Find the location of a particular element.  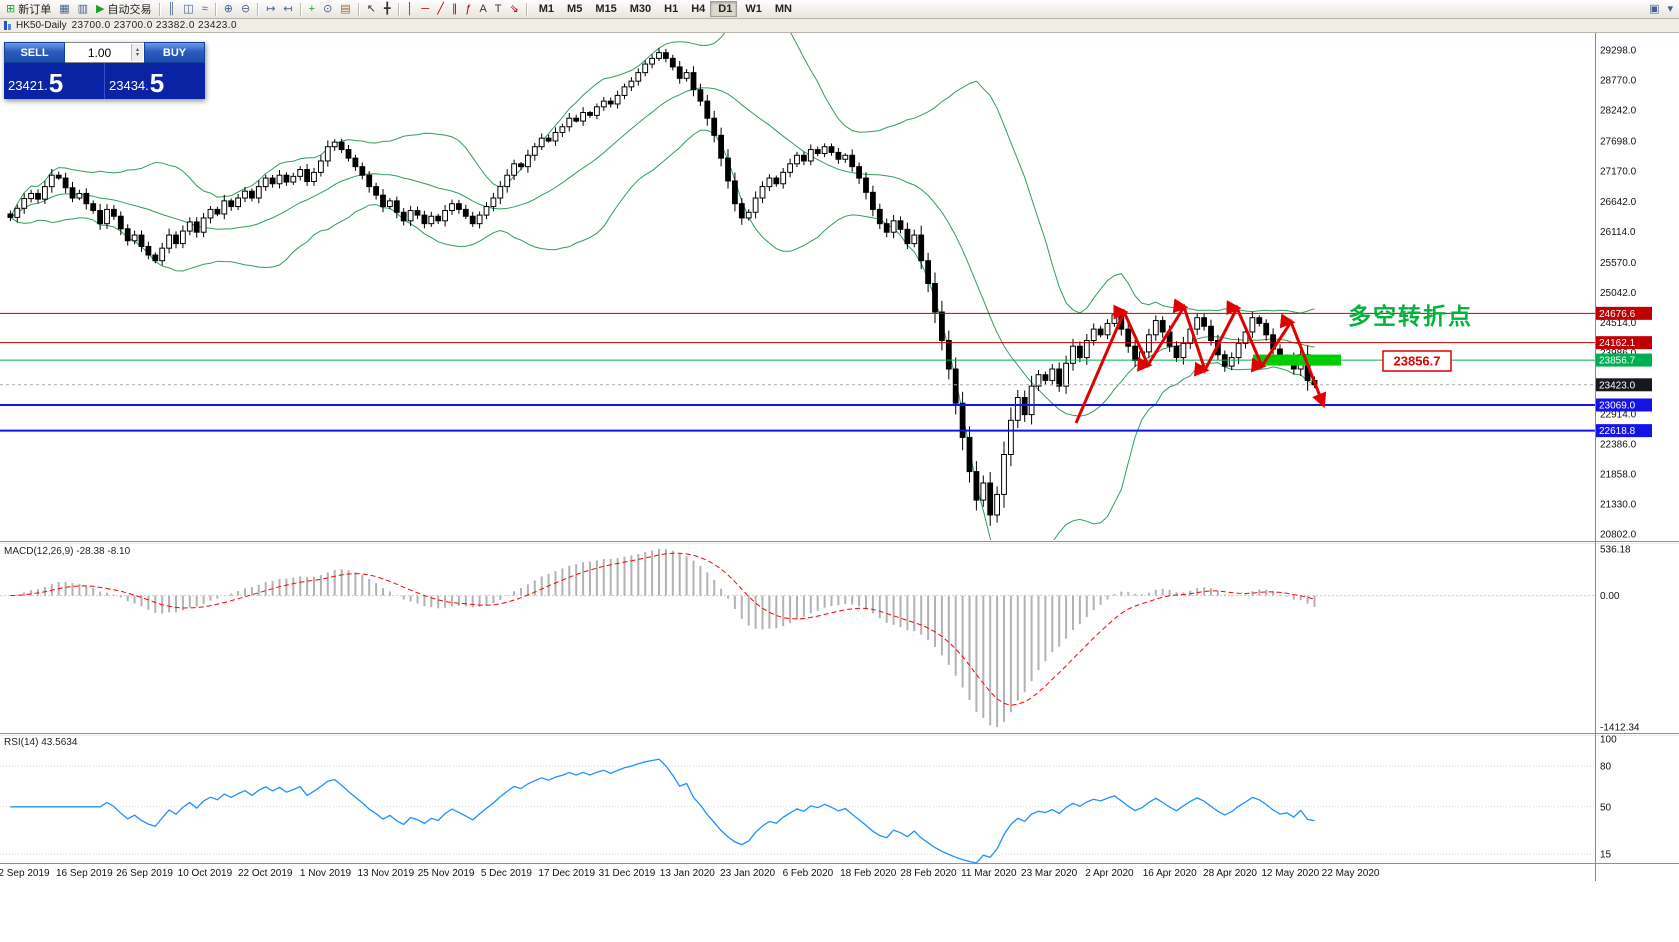

fibonacci-button: ƒ is located at coordinates (468, 9).